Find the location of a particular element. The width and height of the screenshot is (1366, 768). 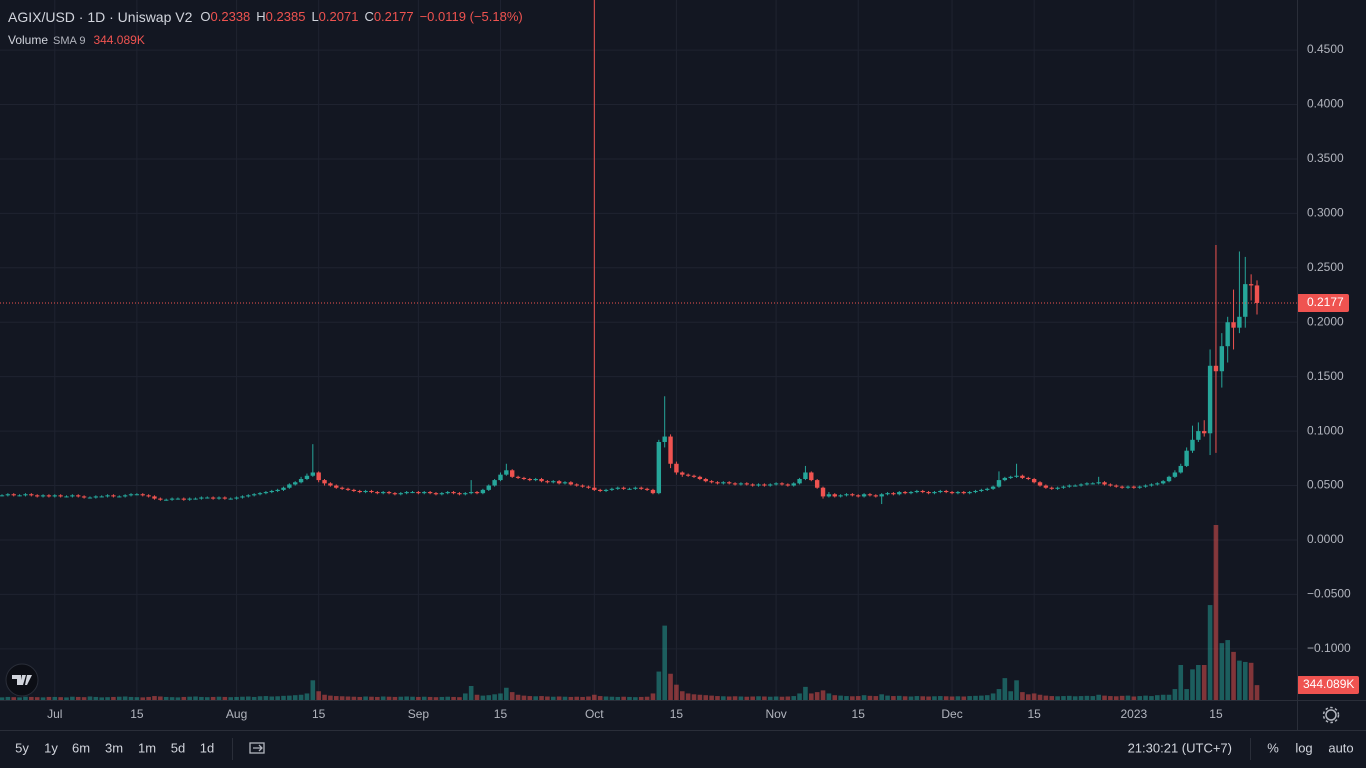

volume-sma-box is located at coordinates (1328, 684).